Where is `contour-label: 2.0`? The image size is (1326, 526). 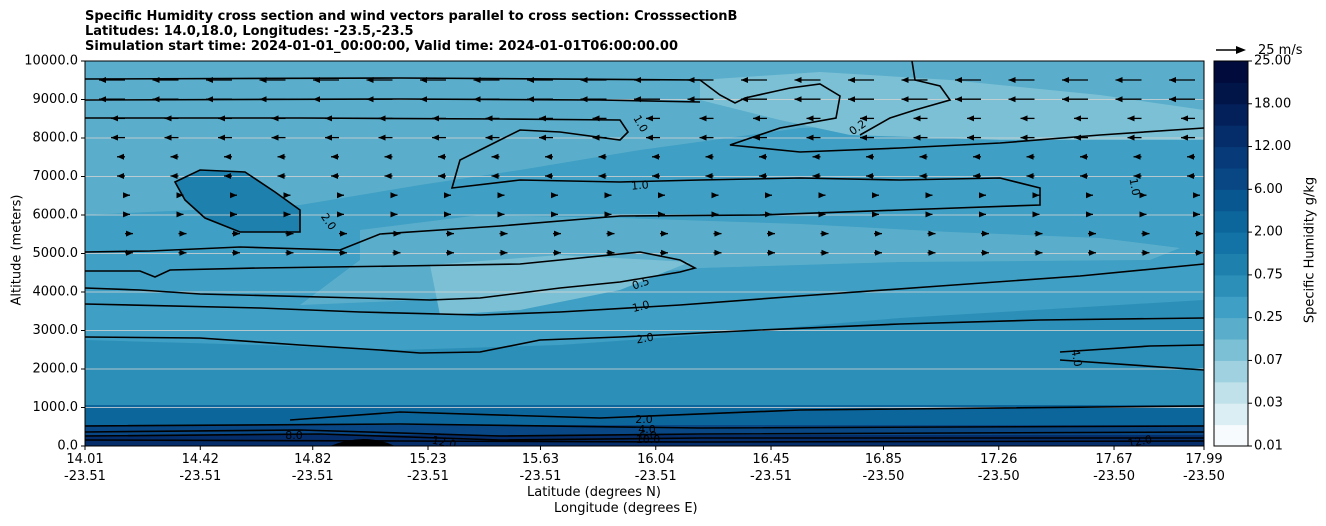 contour-label: 2.0 is located at coordinates (644, 419).